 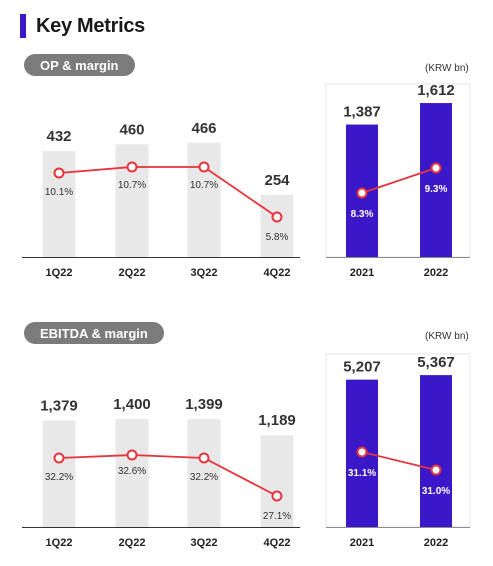 I want to click on ebitda-quarterly-value-label: 1,399, so click(x=204, y=404).